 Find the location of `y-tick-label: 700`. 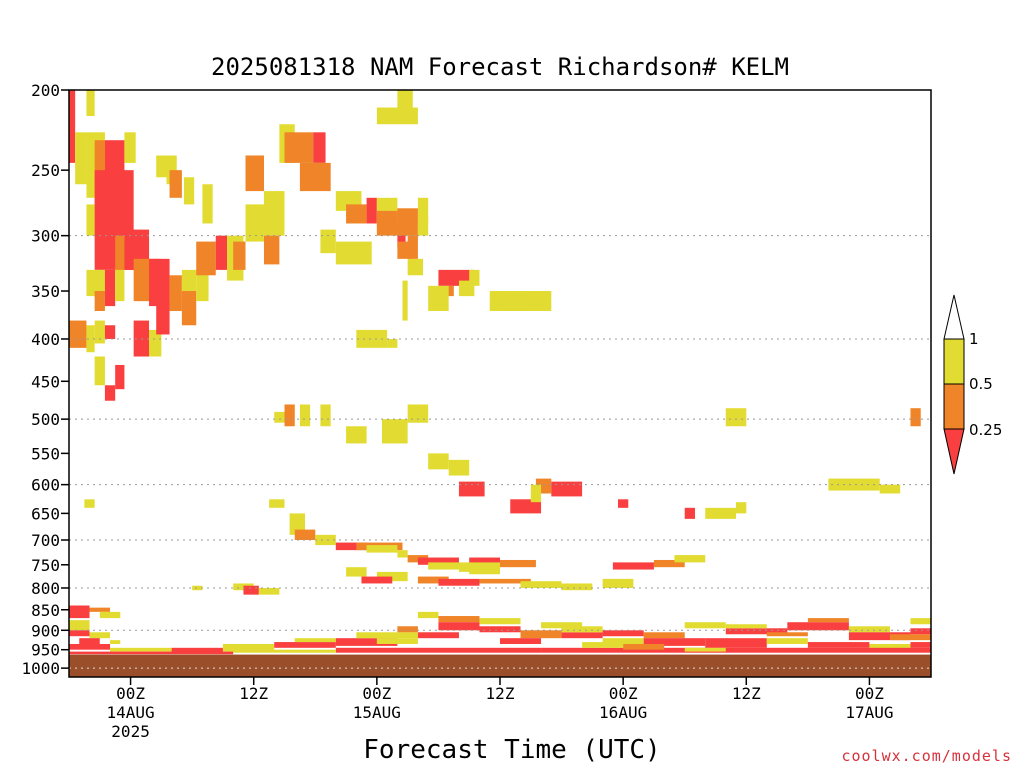

y-tick-label: 700 is located at coordinates (45, 540).